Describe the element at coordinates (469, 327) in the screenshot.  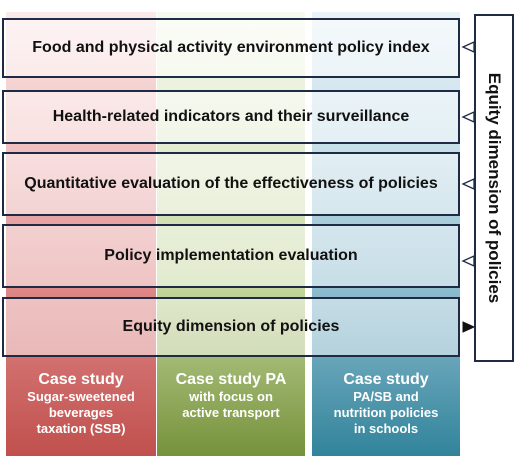
I see `solid-arrow-icon` at that location.